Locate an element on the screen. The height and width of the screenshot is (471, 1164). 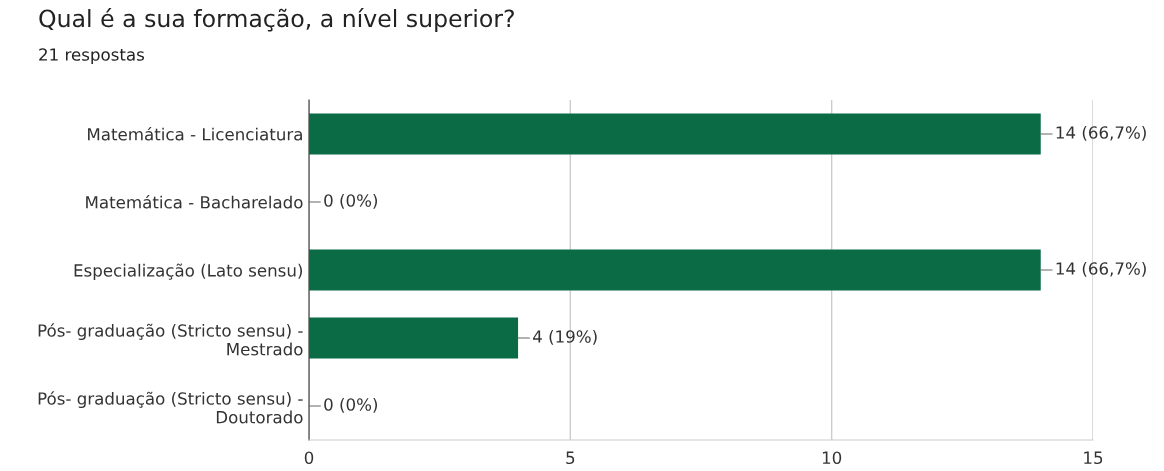
y-tick-label: Matemática - Licenciatura is located at coordinates (195, 134).